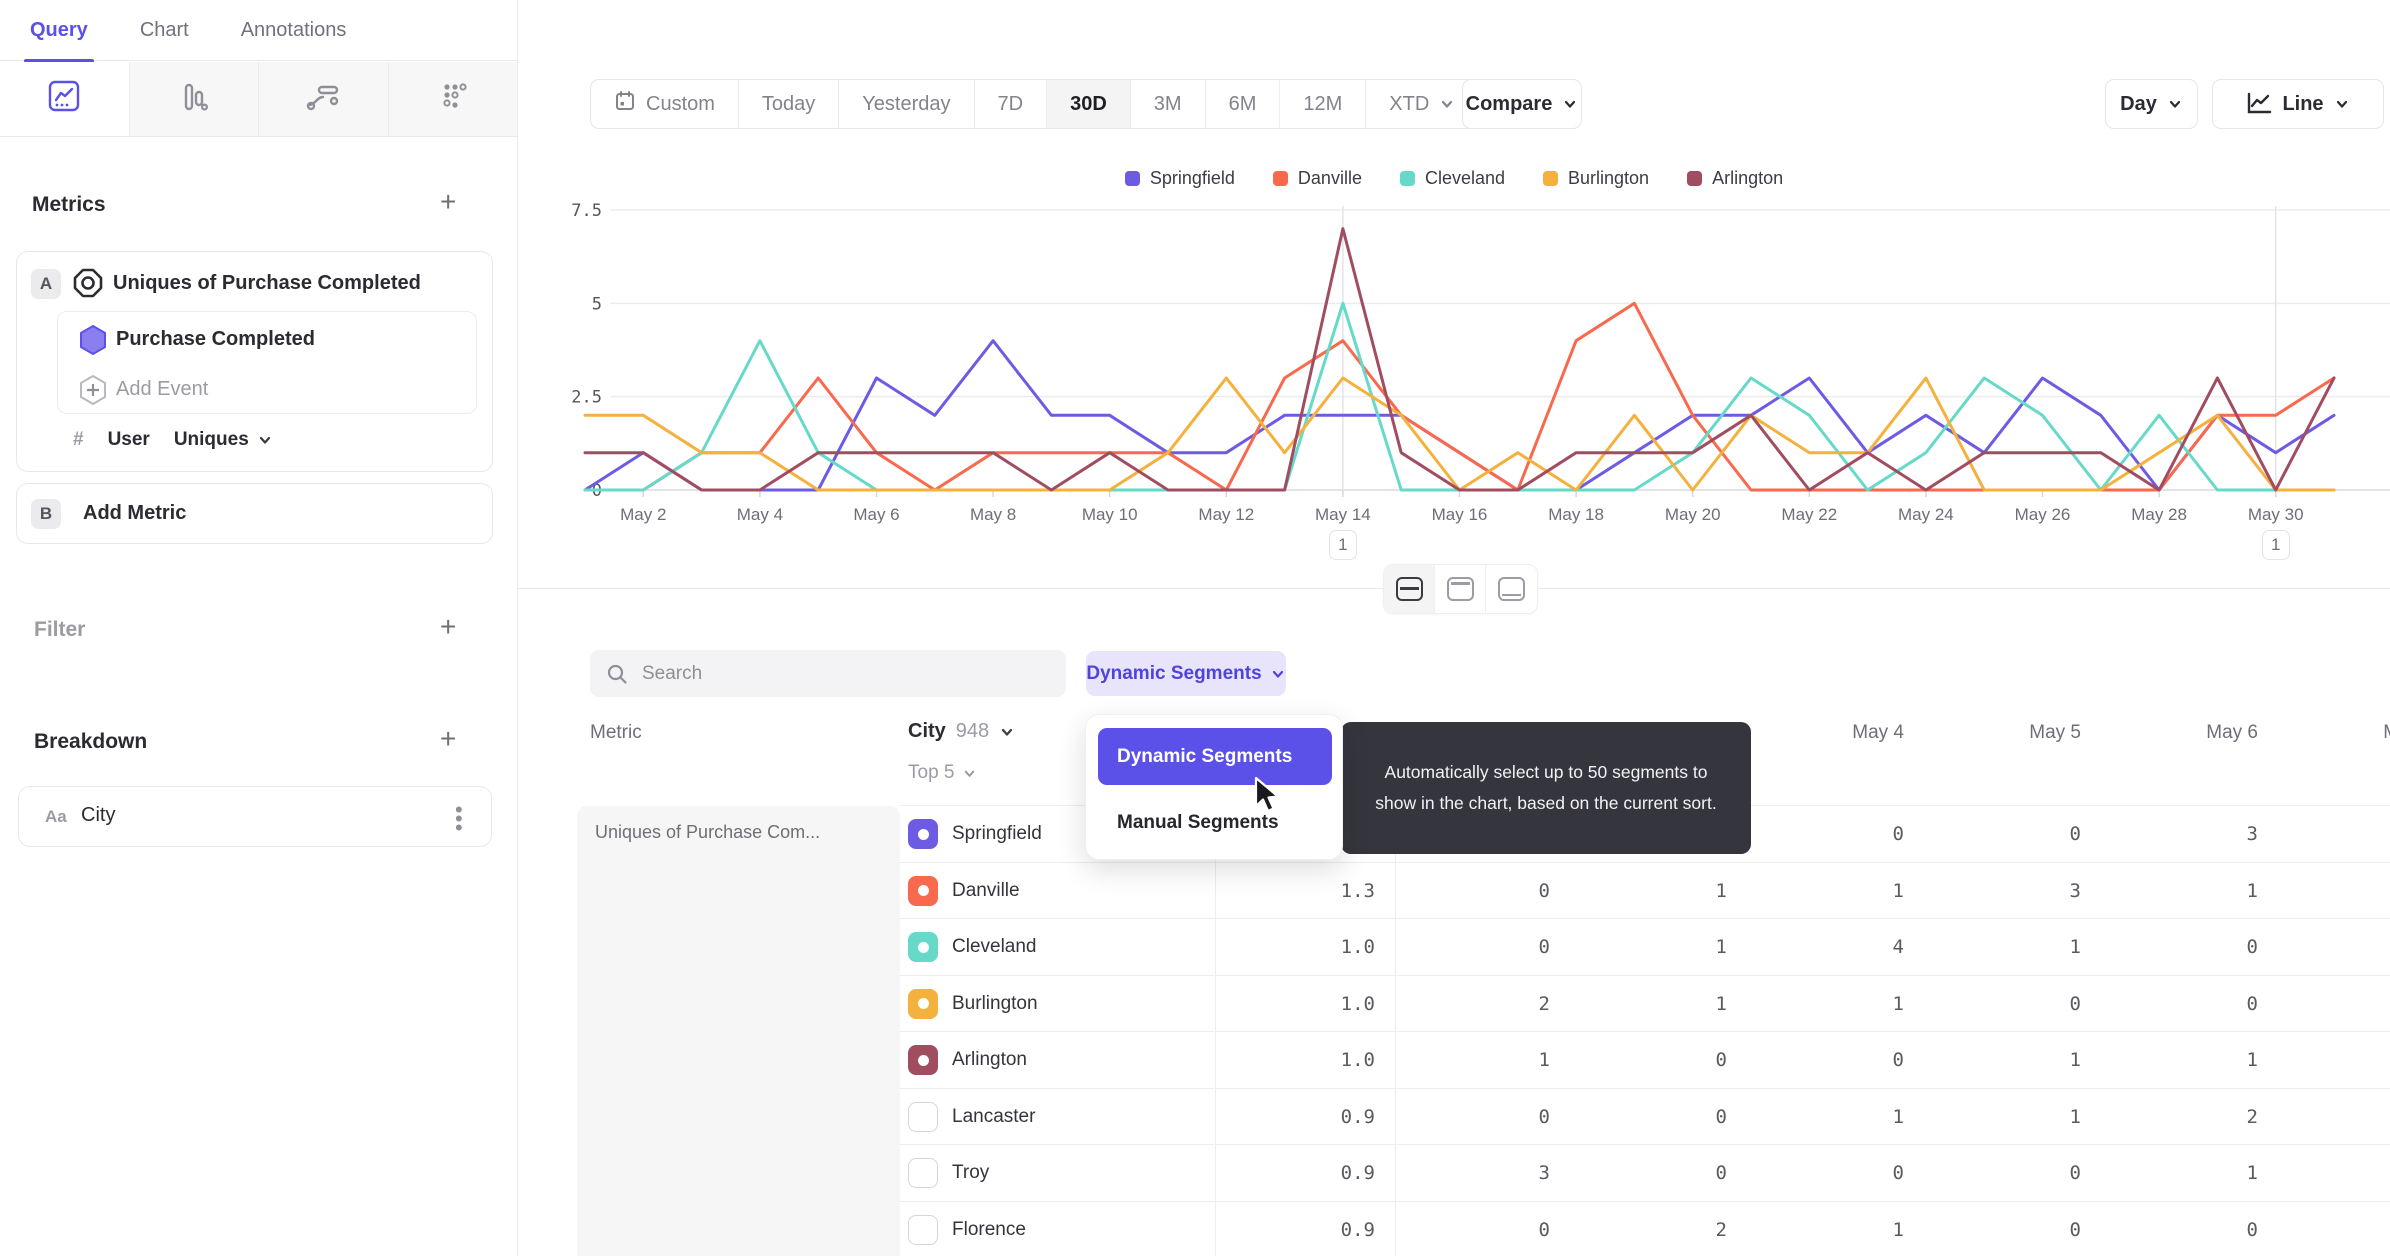 This screenshot has height=1256, width=2390. Describe the element at coordinates (923, 947) in the screenshot. I see `segment-checkbox-cleveland` at that location.